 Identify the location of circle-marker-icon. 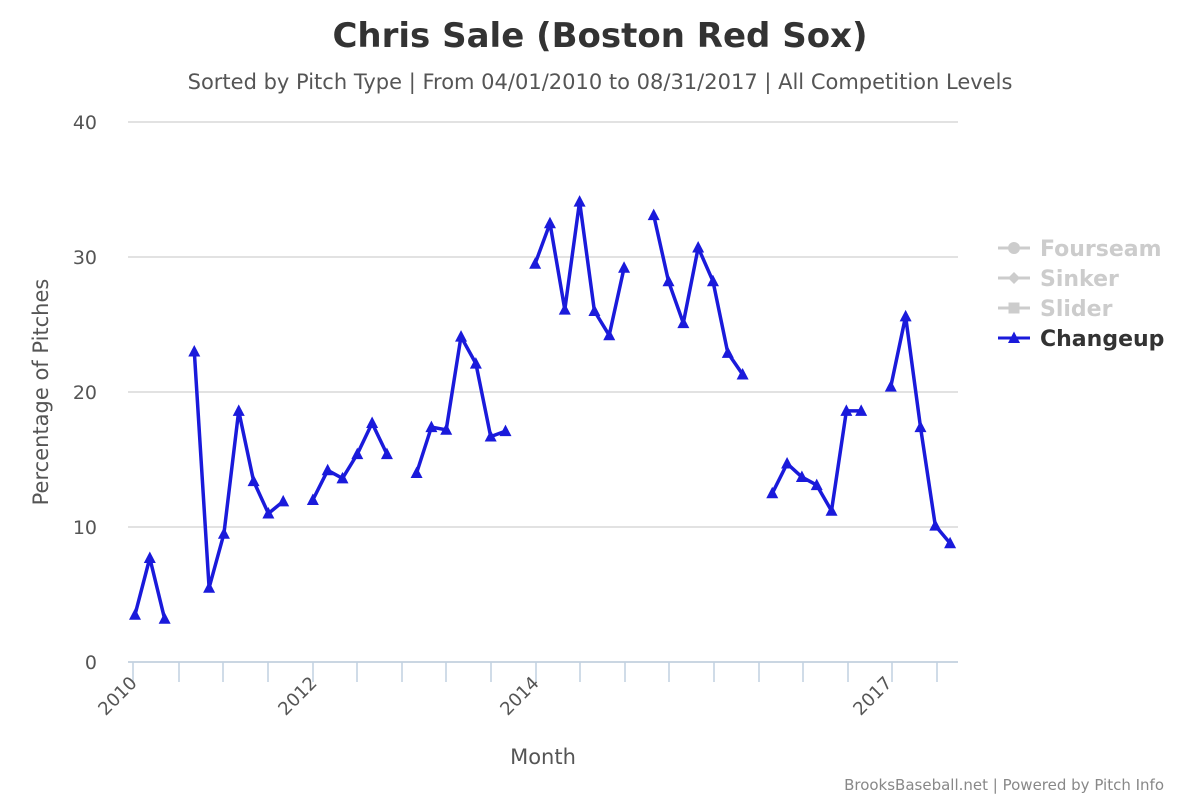
(1014, 248).